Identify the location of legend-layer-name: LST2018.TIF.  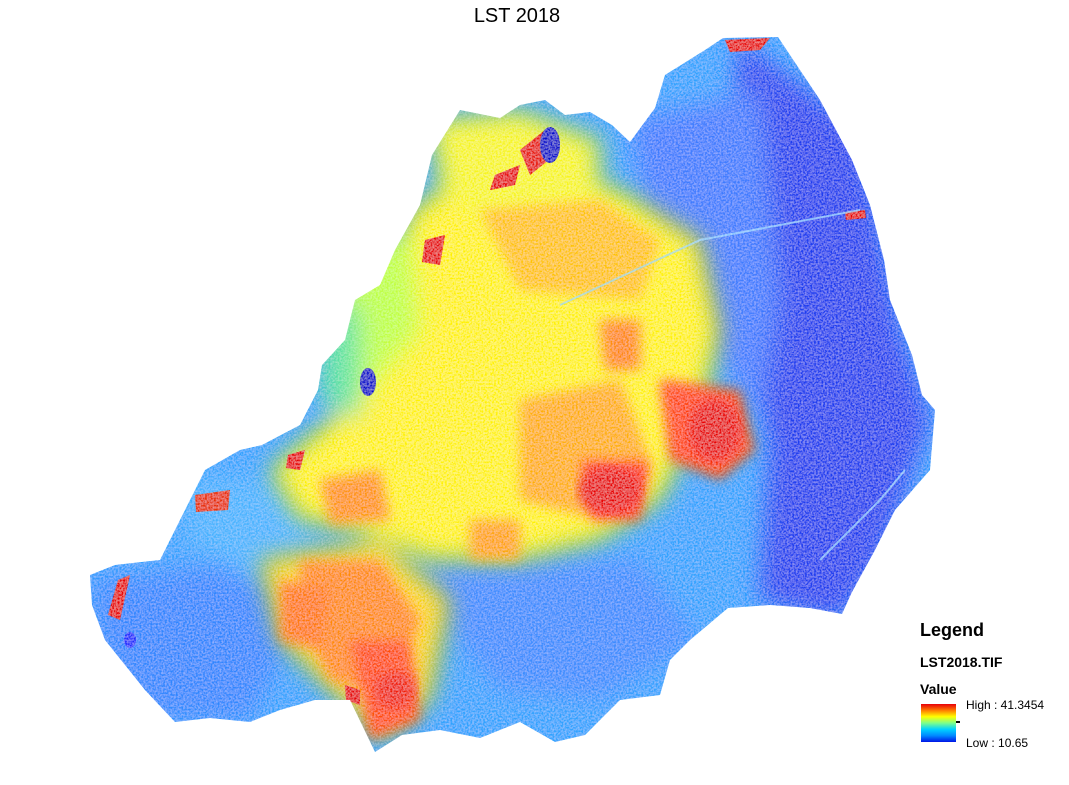
(961, 662).